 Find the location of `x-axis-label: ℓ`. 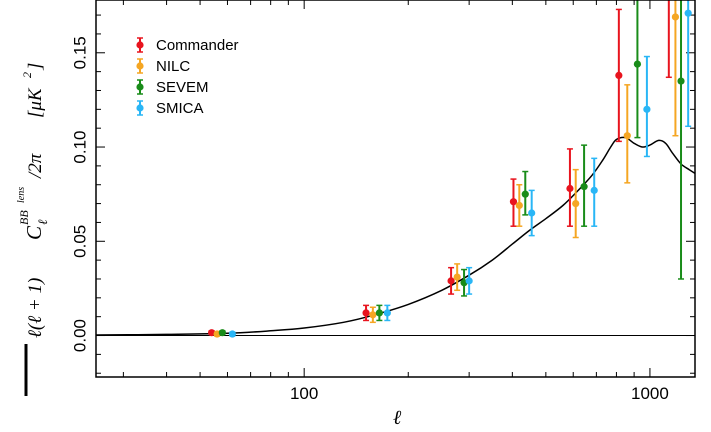

x-axis-label: ℓ is located at coordinates (397, 418).